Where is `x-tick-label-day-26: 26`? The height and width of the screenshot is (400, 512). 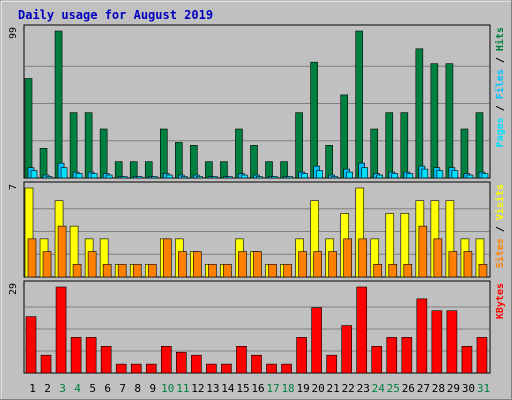 x-tick-label-day-26: 26 is located at coordinates (408, 388).